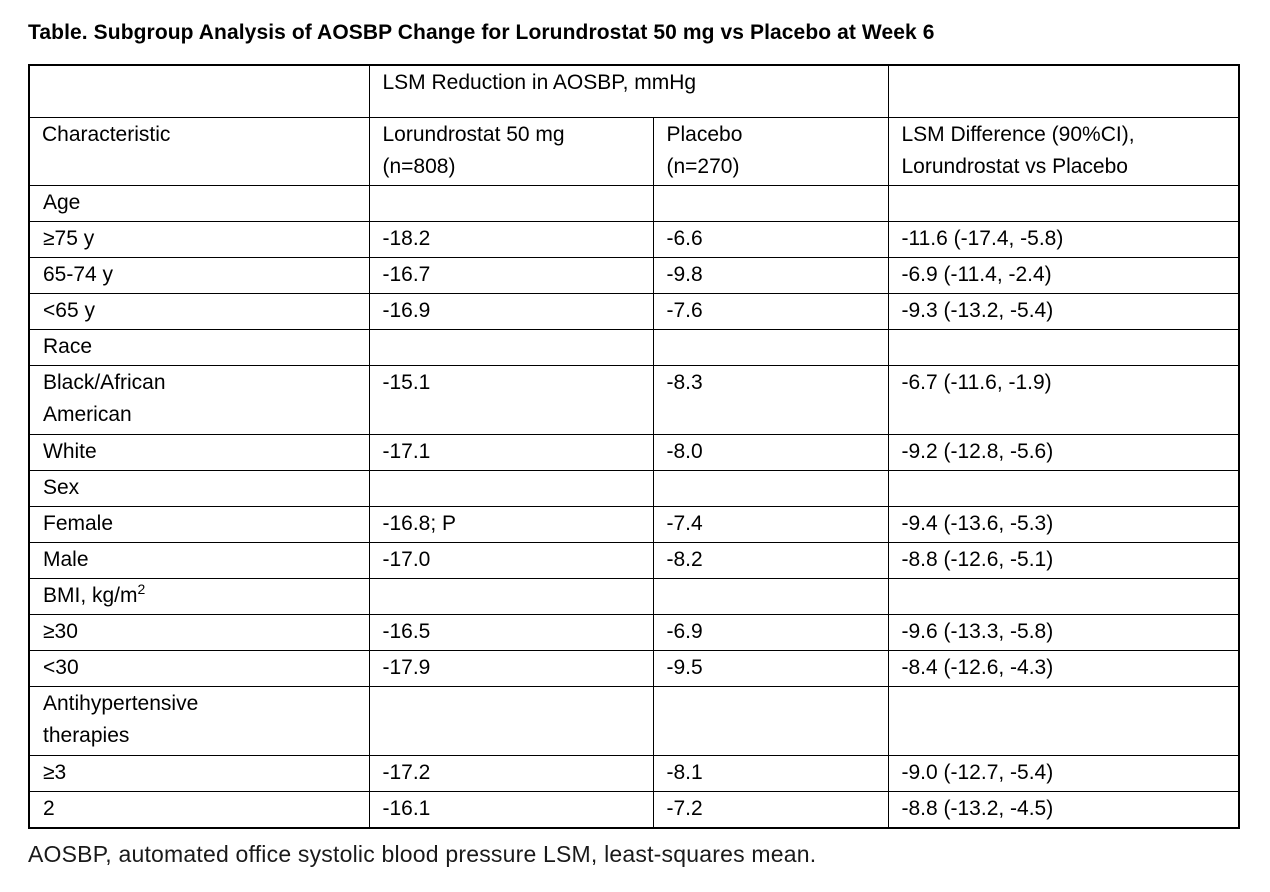  Describe the element at coordinates (199, 399) in the screenshot. I see `characteristic-cell: Black/African American` at that location.